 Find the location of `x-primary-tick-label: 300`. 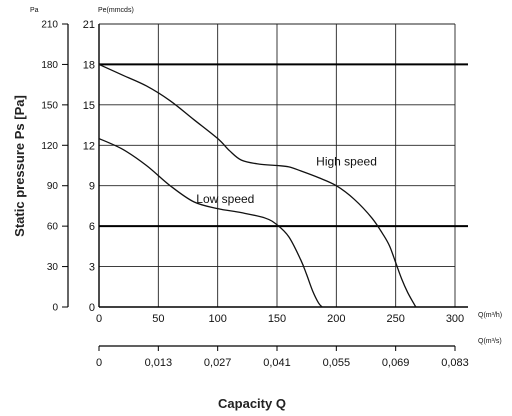

x-primary-tick-label: 300 is located at coordinates (455, 319).